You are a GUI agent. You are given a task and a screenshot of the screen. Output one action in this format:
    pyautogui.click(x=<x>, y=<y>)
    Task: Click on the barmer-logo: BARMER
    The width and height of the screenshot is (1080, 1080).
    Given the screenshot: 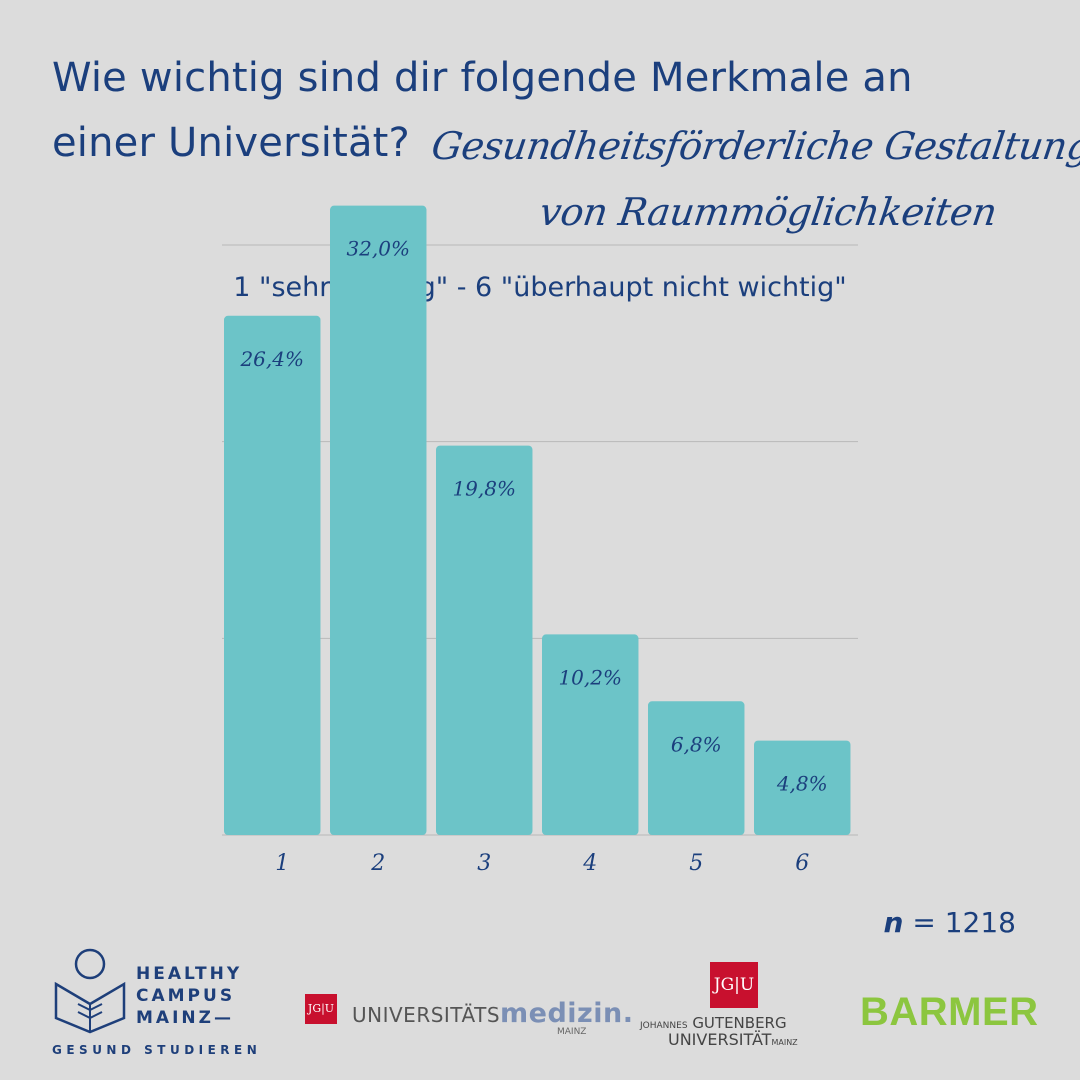 What is the action you would take?
    pyautogui.click(x=949, y=1012)
    